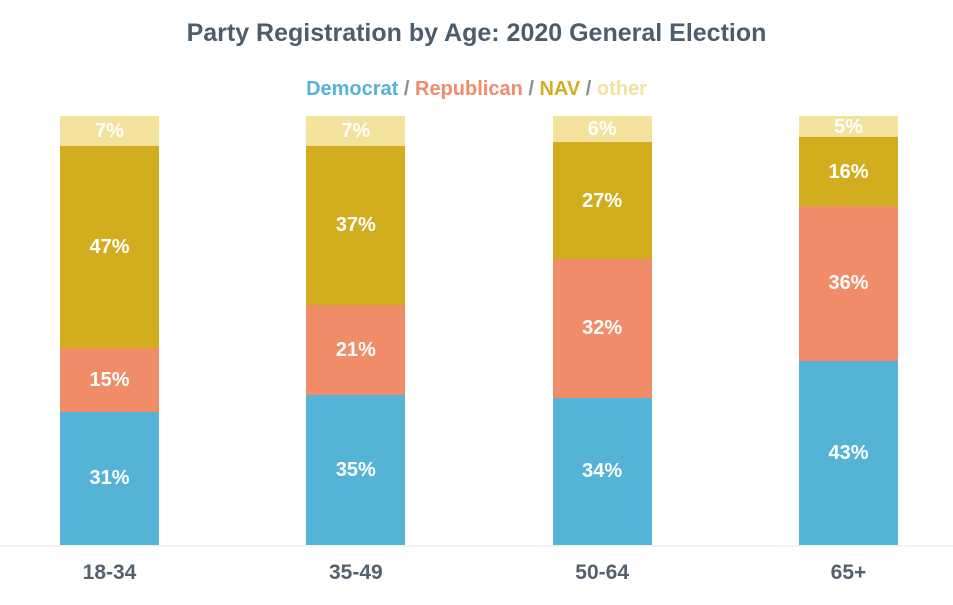 This screenshot has width=953, height=605. I want to click on bar-column-18-34: 7% 47% 15% 31% 18-34, so click(109, 350).